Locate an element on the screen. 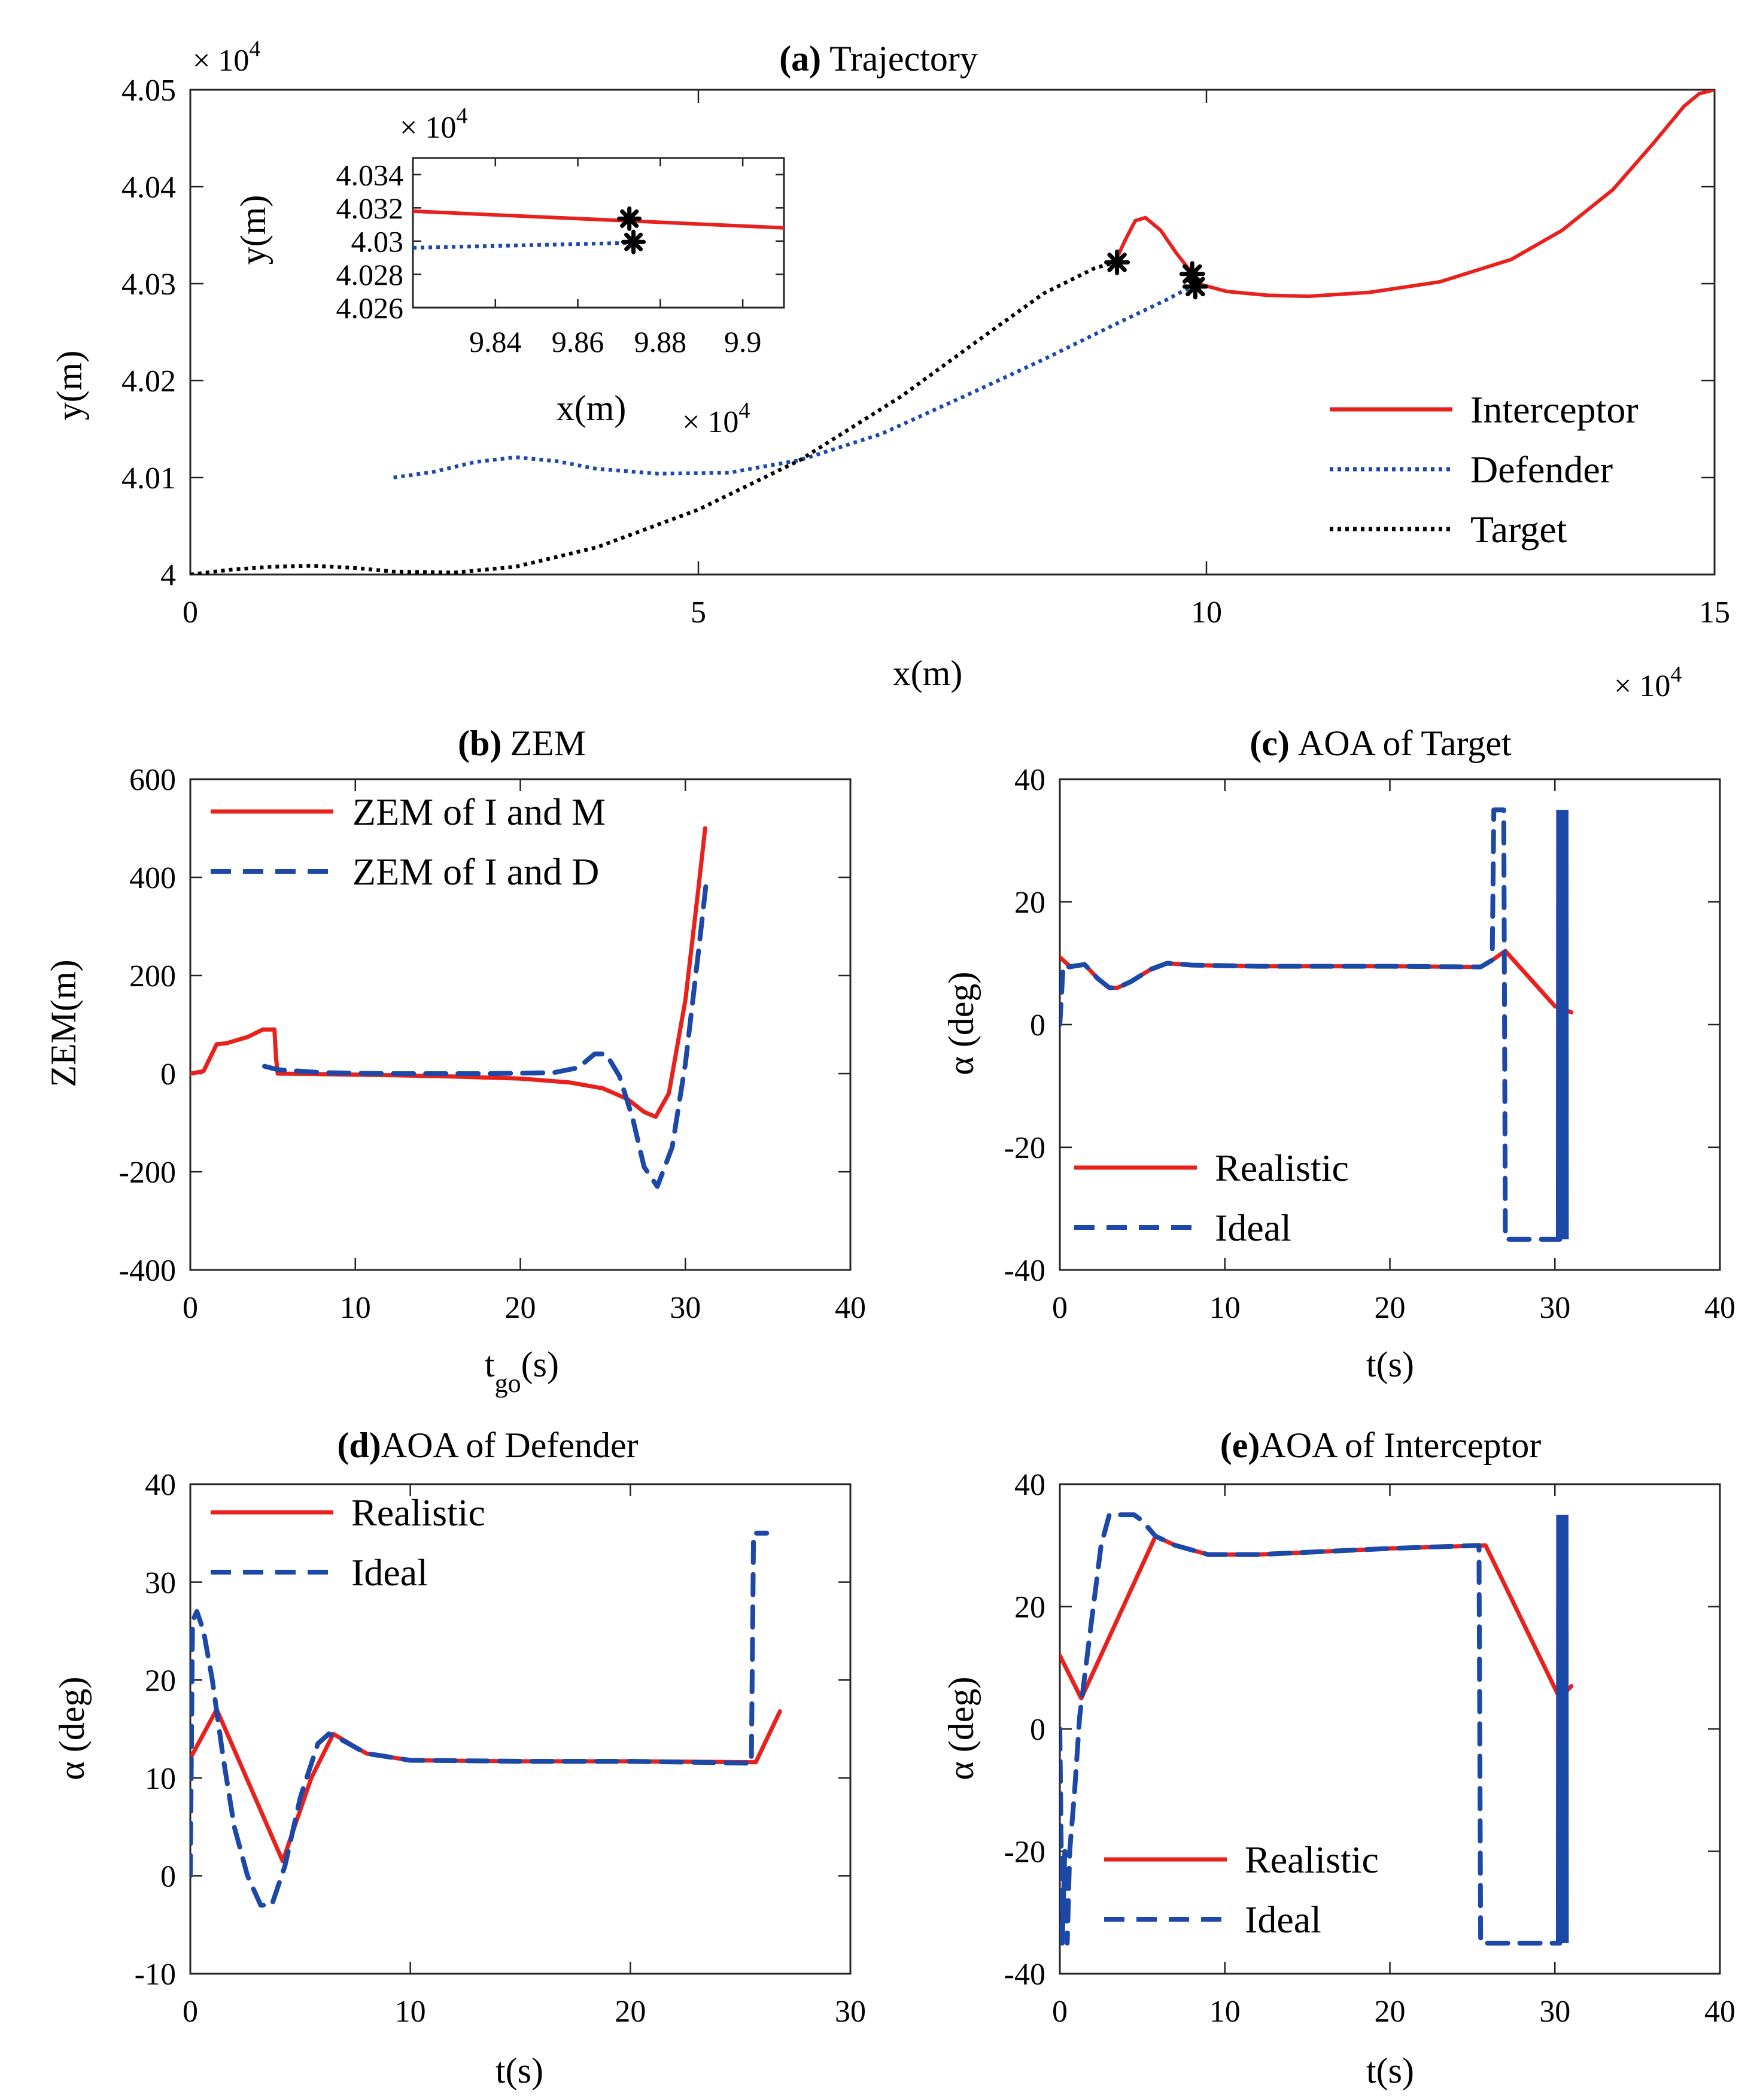  inset-x-multiplier: × 10⁴ is located at coordinates (716, 419).